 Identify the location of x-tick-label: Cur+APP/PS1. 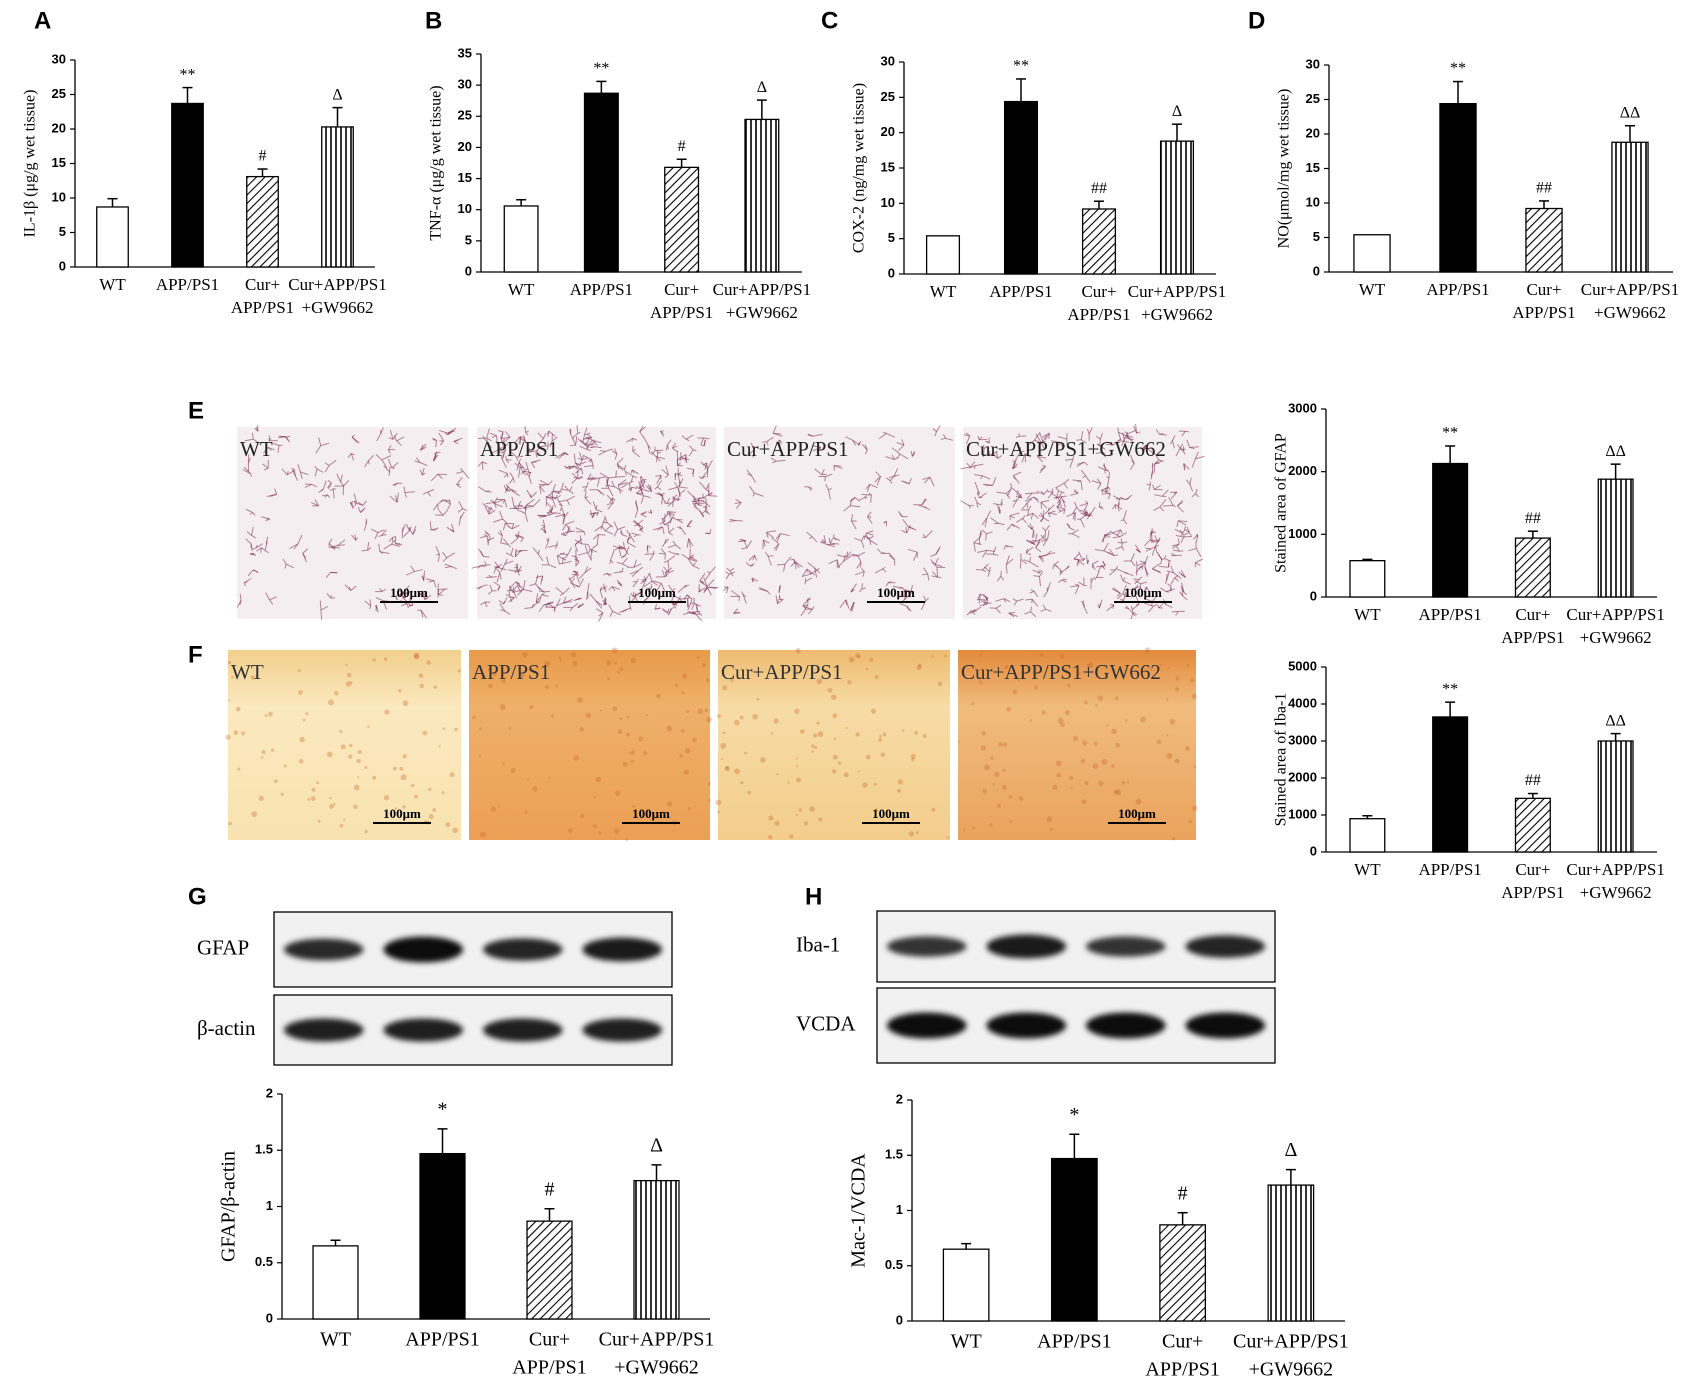
(1615, 614).